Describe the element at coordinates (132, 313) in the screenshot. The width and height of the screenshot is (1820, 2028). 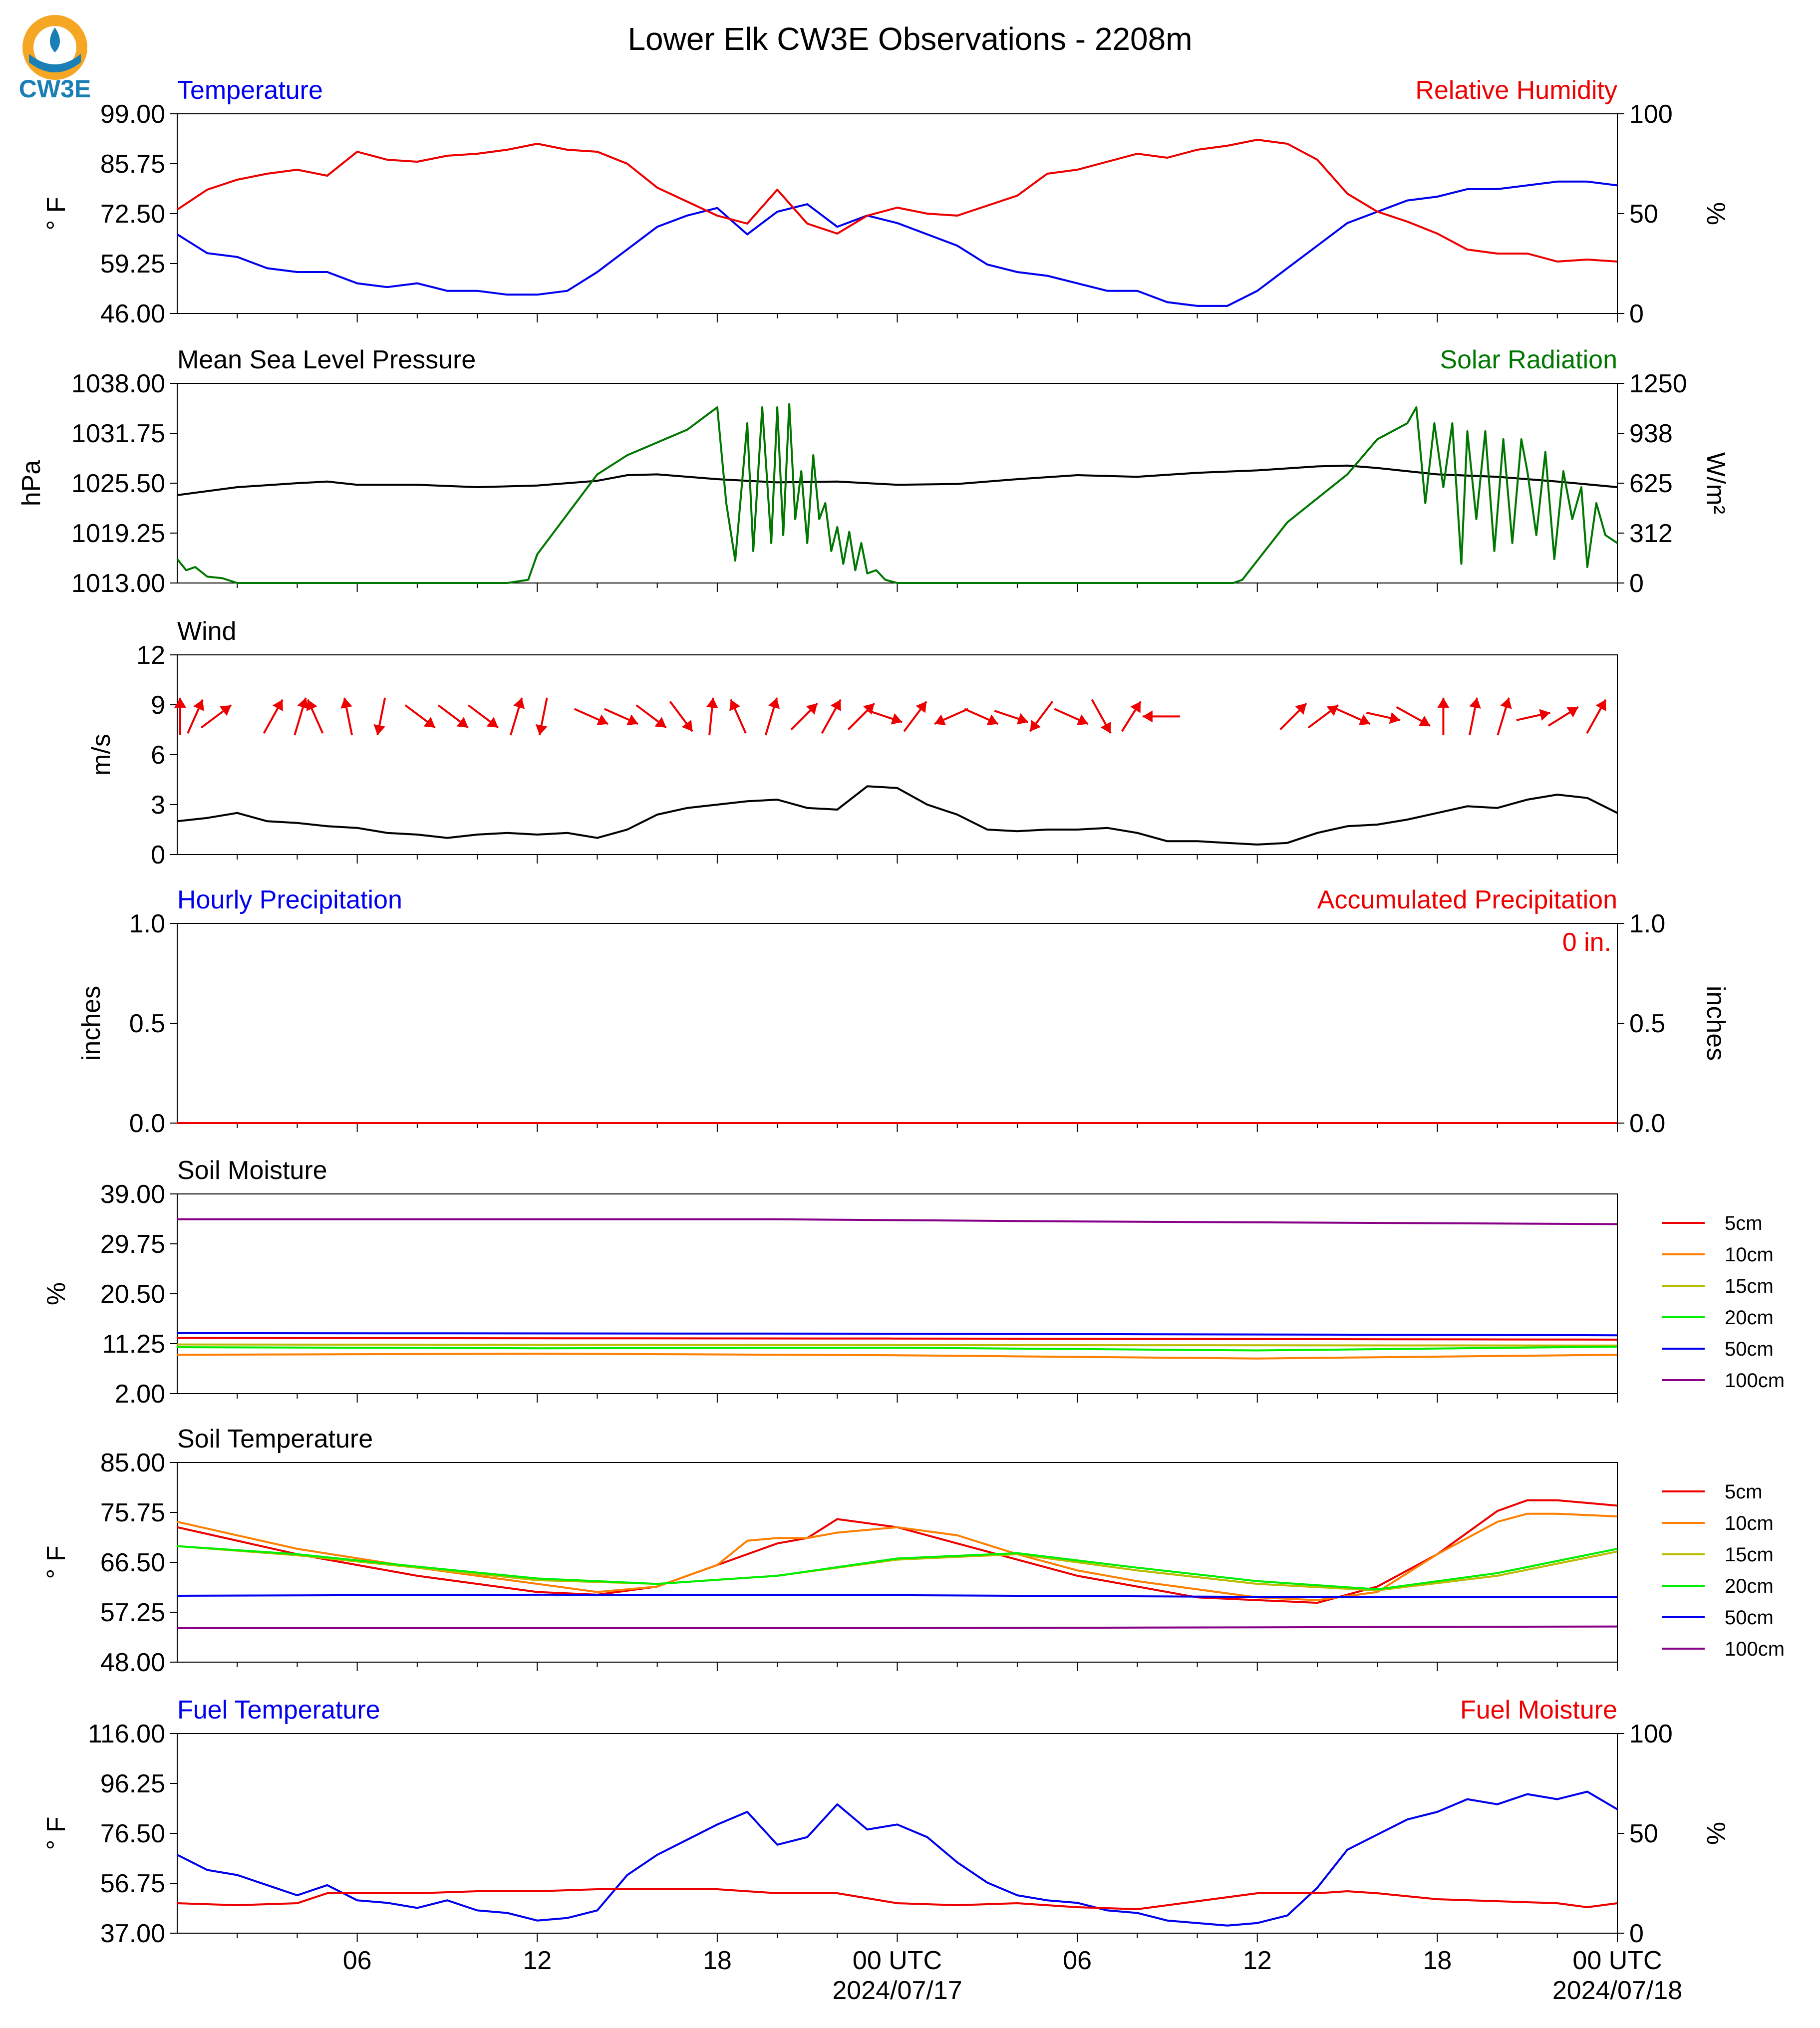
I see `y-tick-label-left: 46.00` at that location.